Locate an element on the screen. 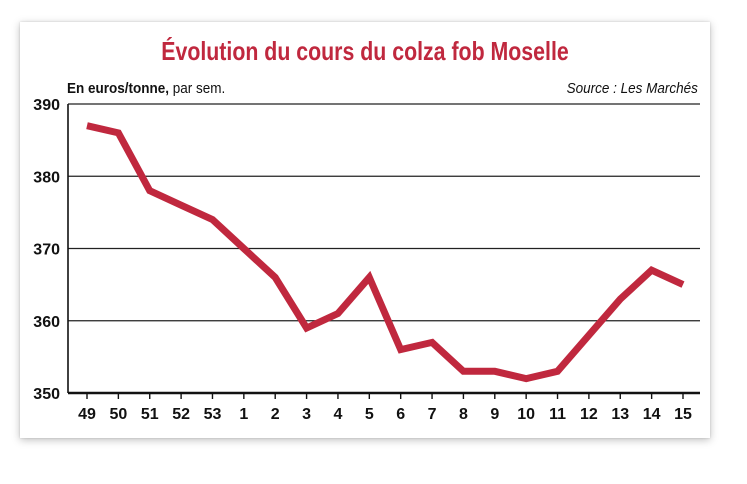 This screenshot has height=484, width=747. x-tick-label: 2 is located at coordinates (275, 414).